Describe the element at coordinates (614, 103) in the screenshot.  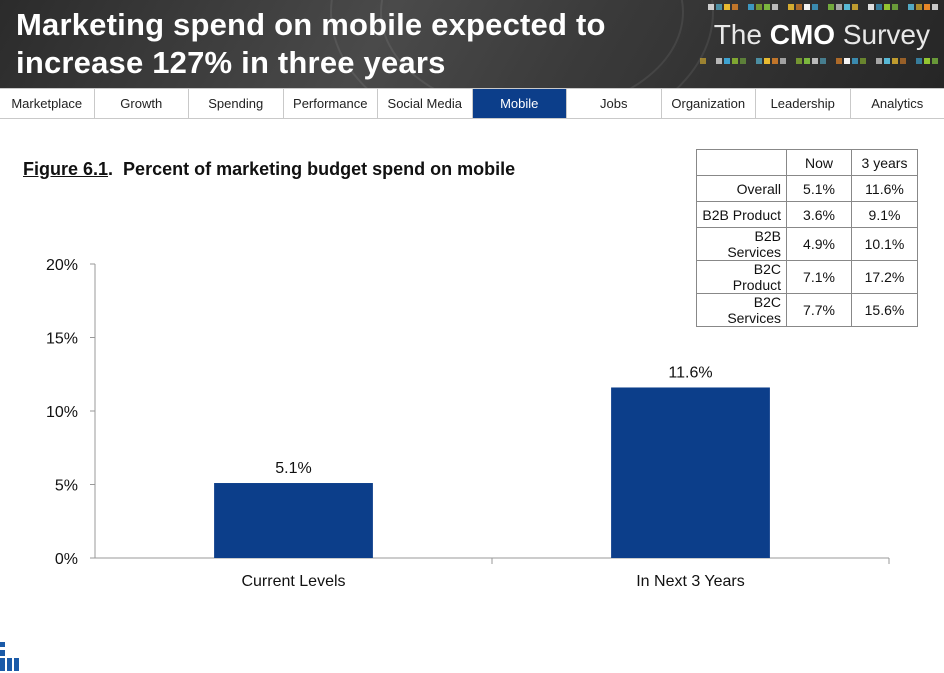
I see `tab-jobs: Jobs` at that location.